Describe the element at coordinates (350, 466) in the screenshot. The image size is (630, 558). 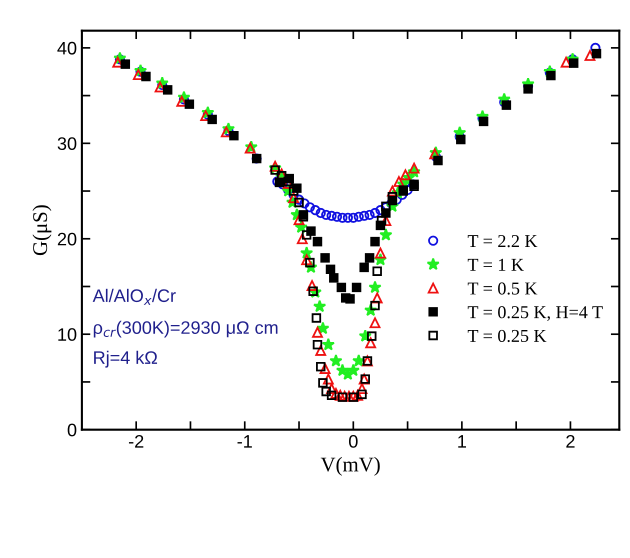
I see `x-axis-title: V(mV)` at that location.